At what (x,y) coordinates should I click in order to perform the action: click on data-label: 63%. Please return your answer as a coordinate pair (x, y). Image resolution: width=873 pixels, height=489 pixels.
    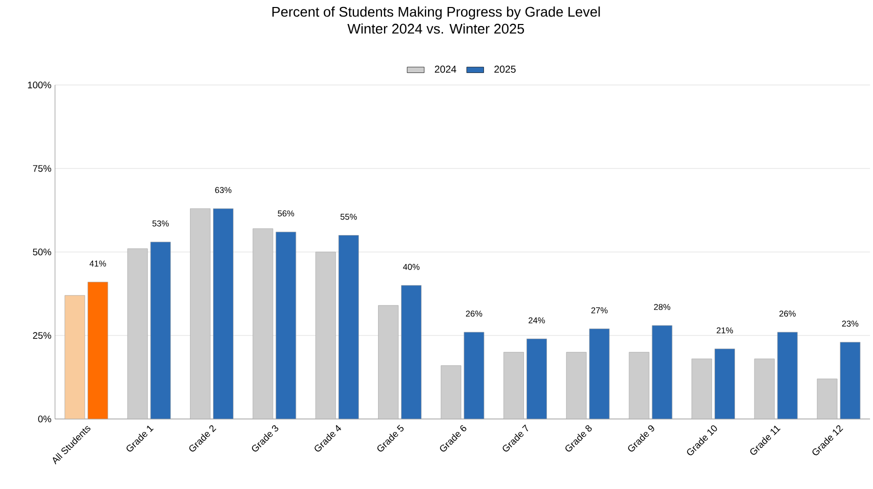
    Looking at the image, I should click on (223, 190).